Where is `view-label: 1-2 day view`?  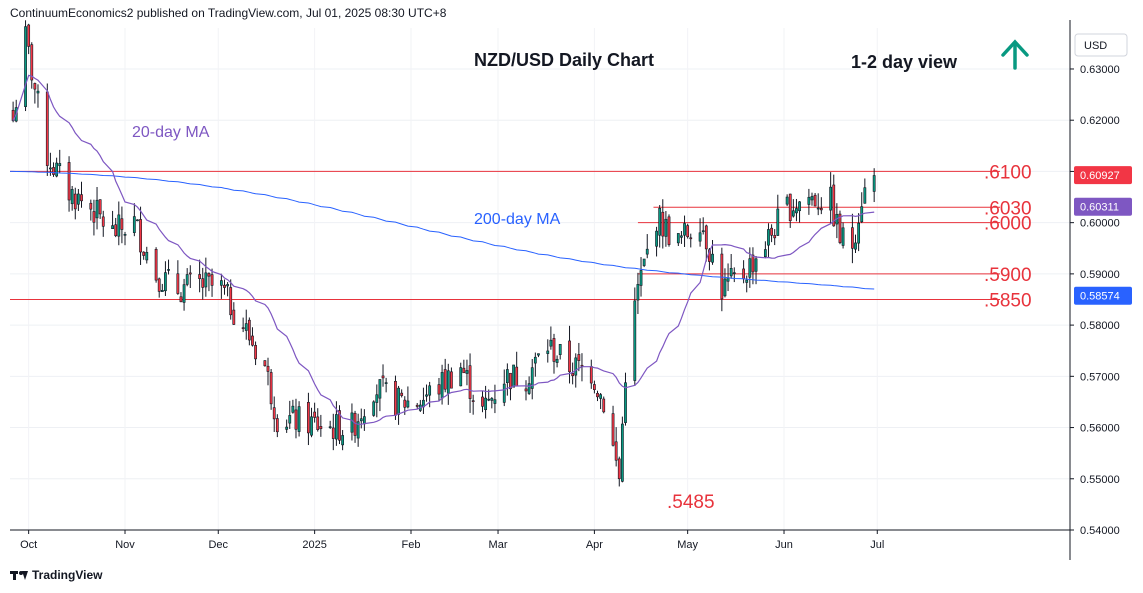
view-label: 1-2 day view is located at coordinates (904, 62).